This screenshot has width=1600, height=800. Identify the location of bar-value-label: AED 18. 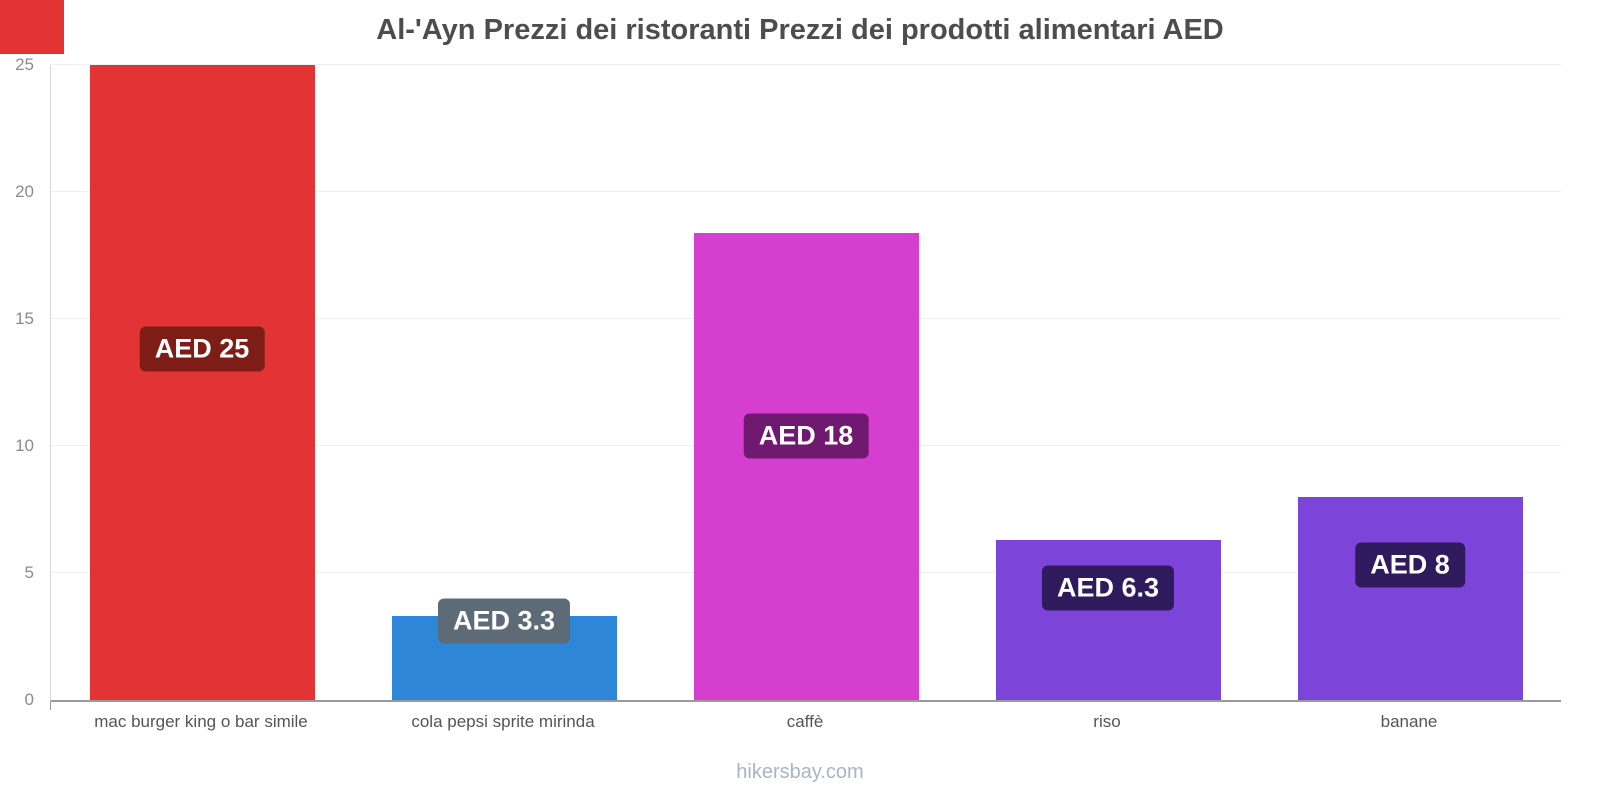
(806, 436).